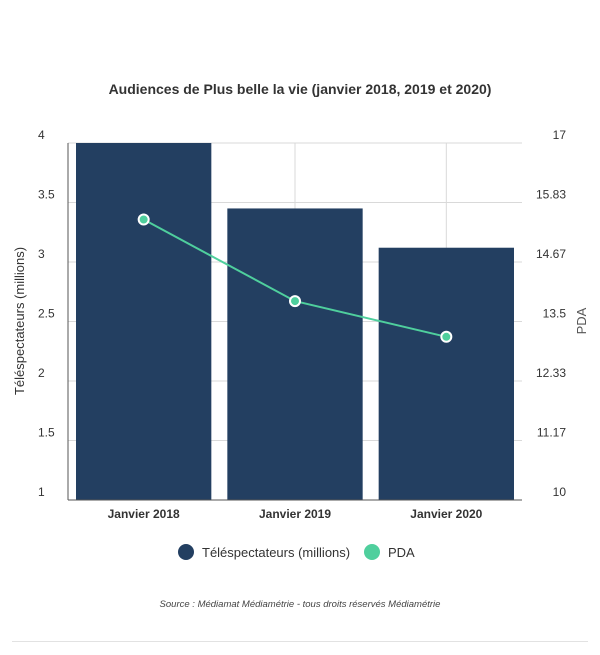 This screenshot has width=600, height=655. I want to click on y-tick-label-right: 10, so click(560, 492).